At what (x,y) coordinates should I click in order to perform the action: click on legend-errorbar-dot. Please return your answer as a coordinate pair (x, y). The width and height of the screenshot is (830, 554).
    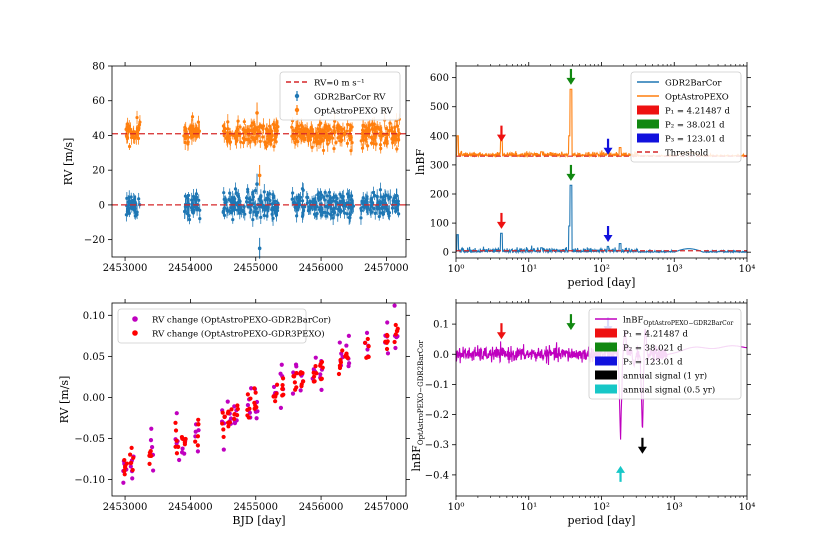
    Looking at the image, I should click on (297, 96).